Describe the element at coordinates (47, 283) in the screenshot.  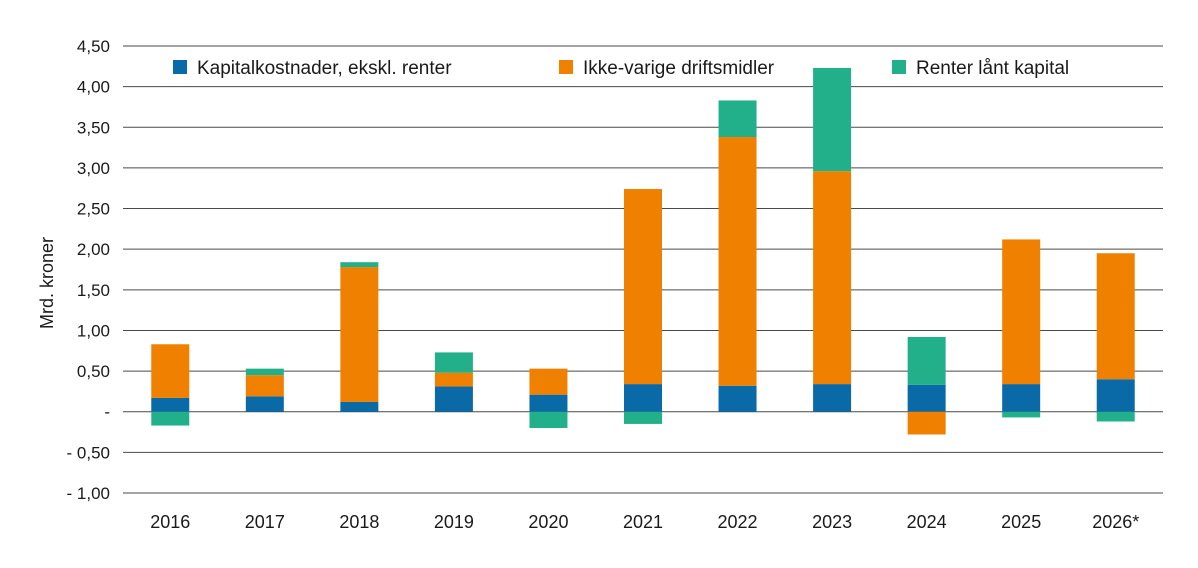
I see `y-axis-title: Mrd. kroner` at that location.